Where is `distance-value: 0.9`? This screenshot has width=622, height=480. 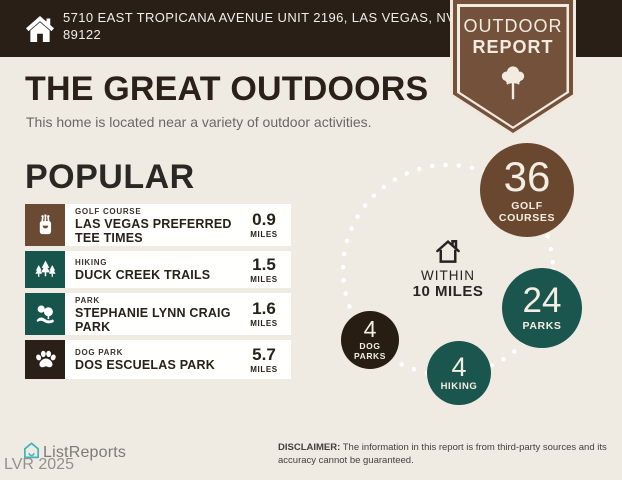 distance-value: 0.9 is located at coordinates (264, 219).